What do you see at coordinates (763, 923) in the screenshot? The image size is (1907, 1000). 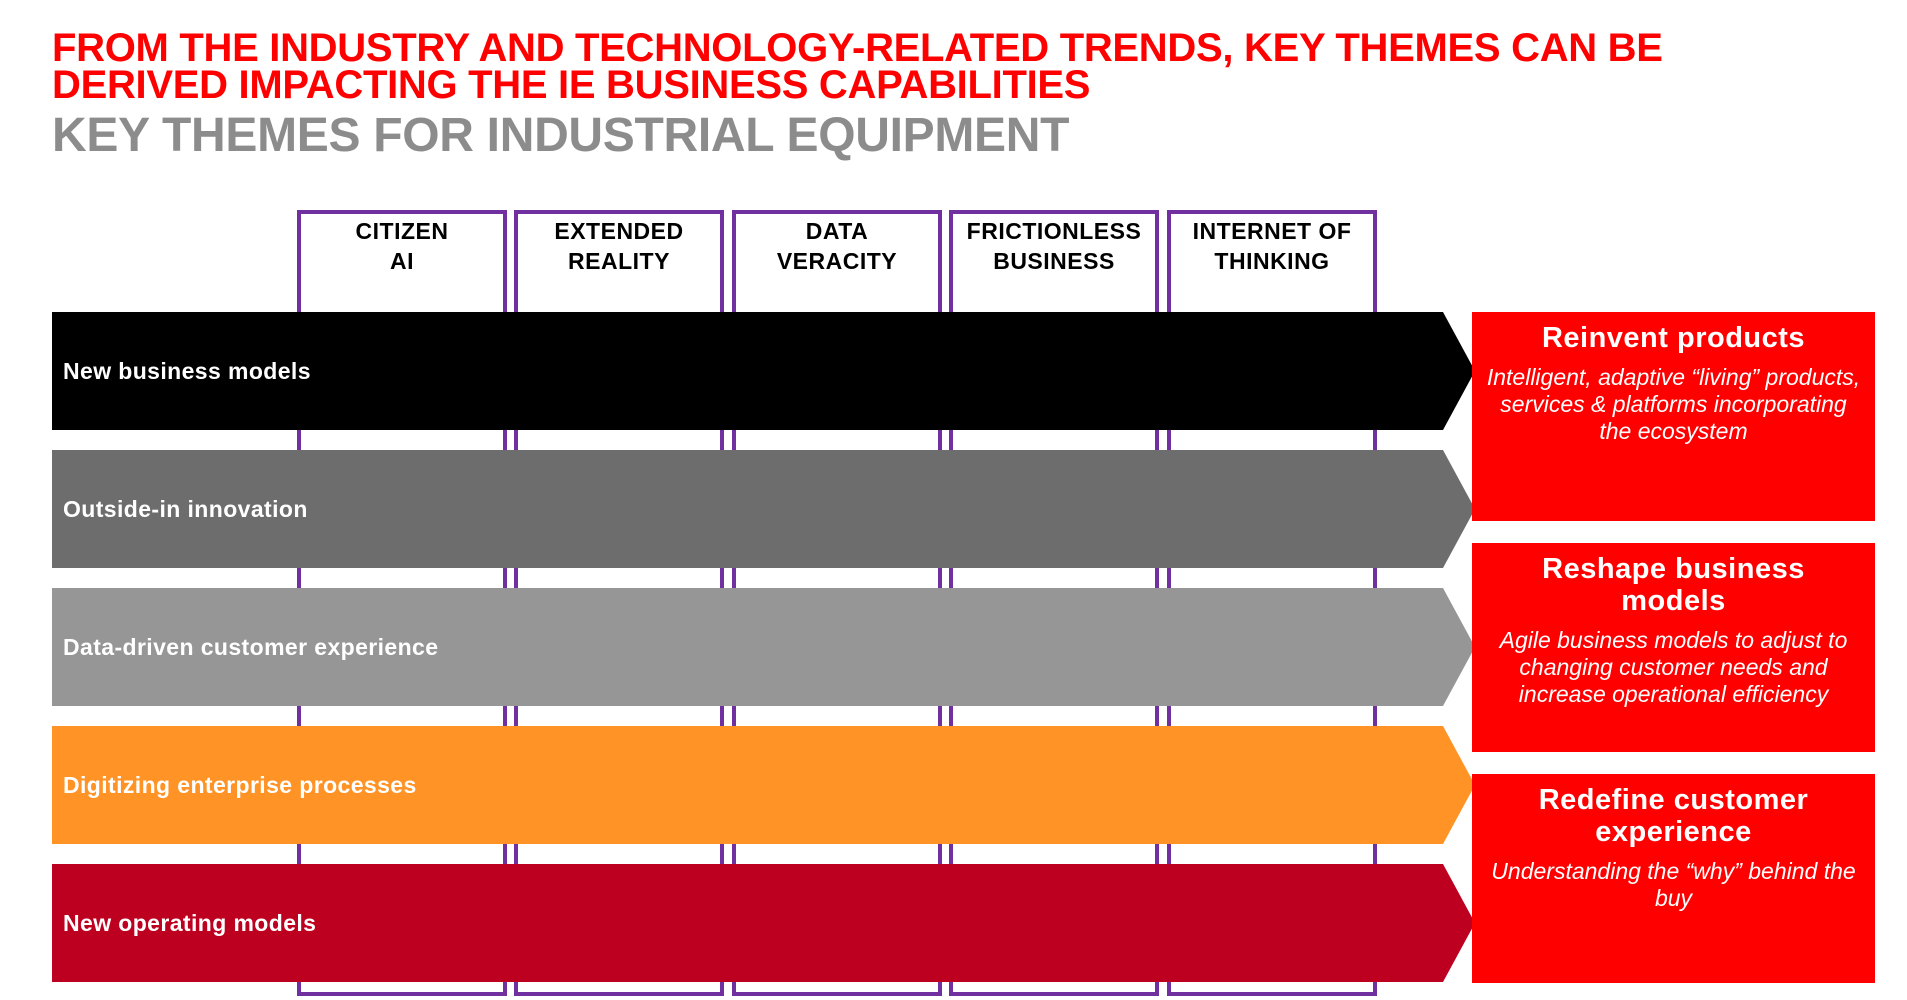 I see `theme-arrow-new-operating-models: New operating models` at bounding box center [763, 923].